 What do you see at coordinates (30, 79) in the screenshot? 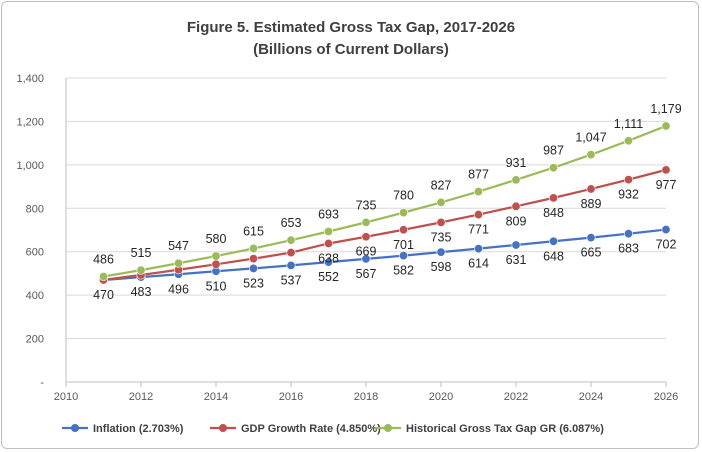
I see `y-tick-label: 1,400` at bounding box center [30, 79].